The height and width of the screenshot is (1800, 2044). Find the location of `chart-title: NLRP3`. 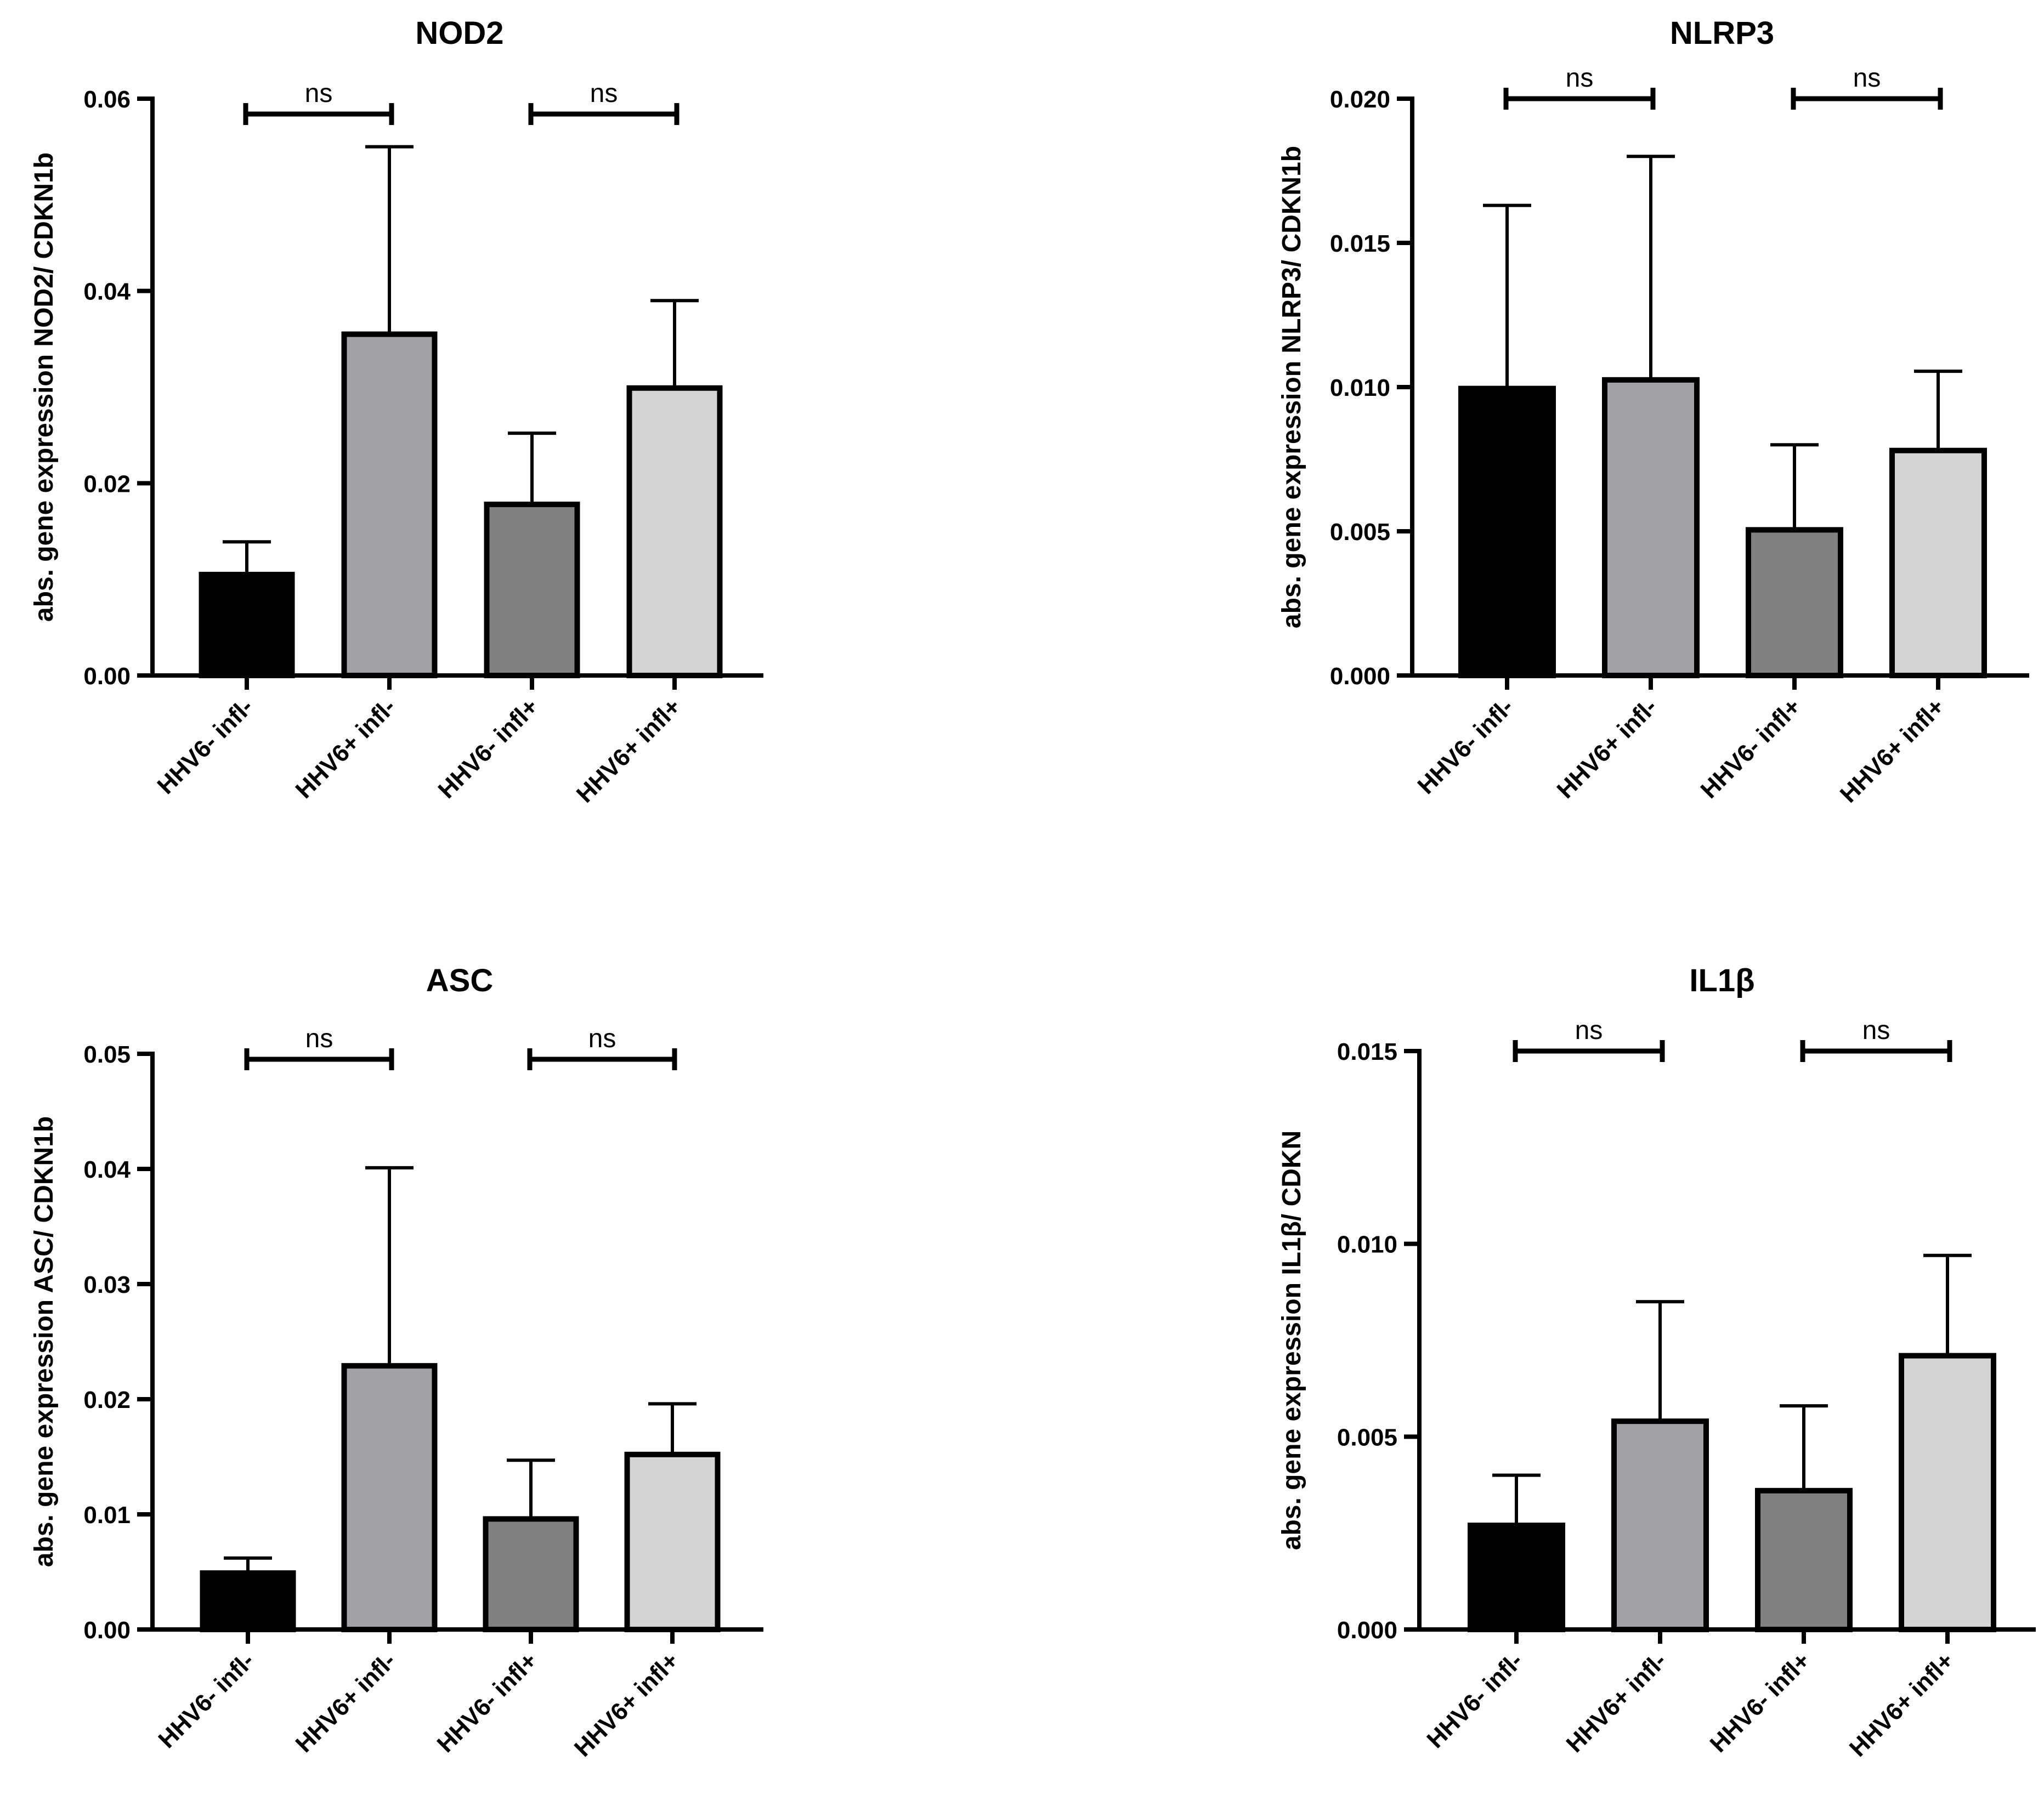

chart-title: NLRP3 is located at coordinates (1722, 33).